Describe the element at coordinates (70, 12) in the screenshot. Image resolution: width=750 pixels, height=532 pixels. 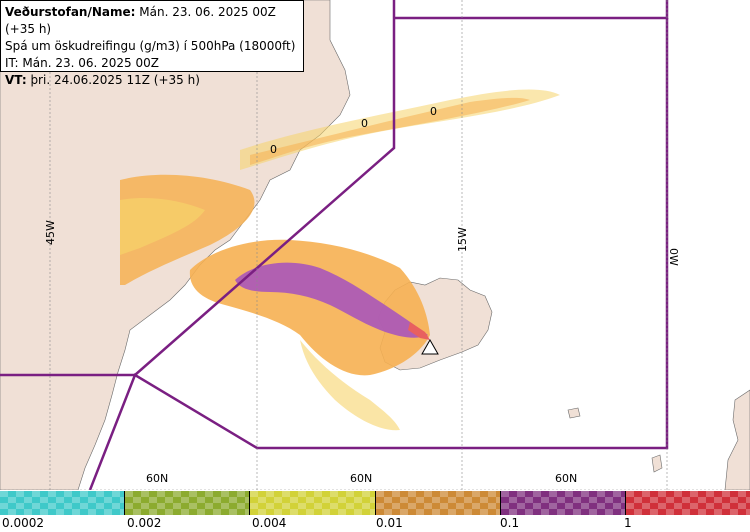
I see `source-label: Veðurstofan/Name:` at that location.